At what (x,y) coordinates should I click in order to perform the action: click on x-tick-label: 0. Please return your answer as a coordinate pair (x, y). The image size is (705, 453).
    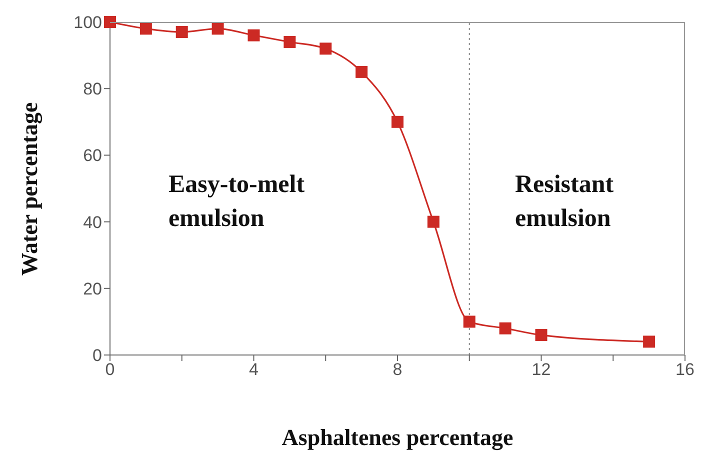
    Looking at the image, I should click on (110, 370).